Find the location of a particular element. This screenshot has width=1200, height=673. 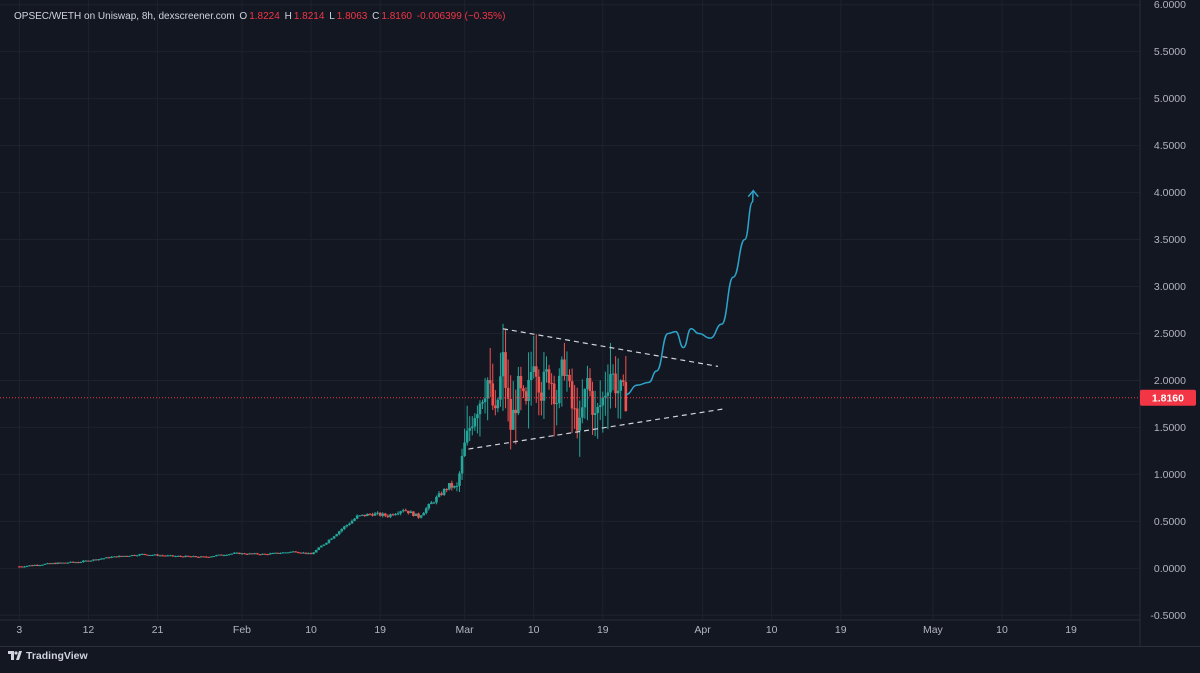

y-tick-label: 2.5000 is located at coordinates (1170, 334).